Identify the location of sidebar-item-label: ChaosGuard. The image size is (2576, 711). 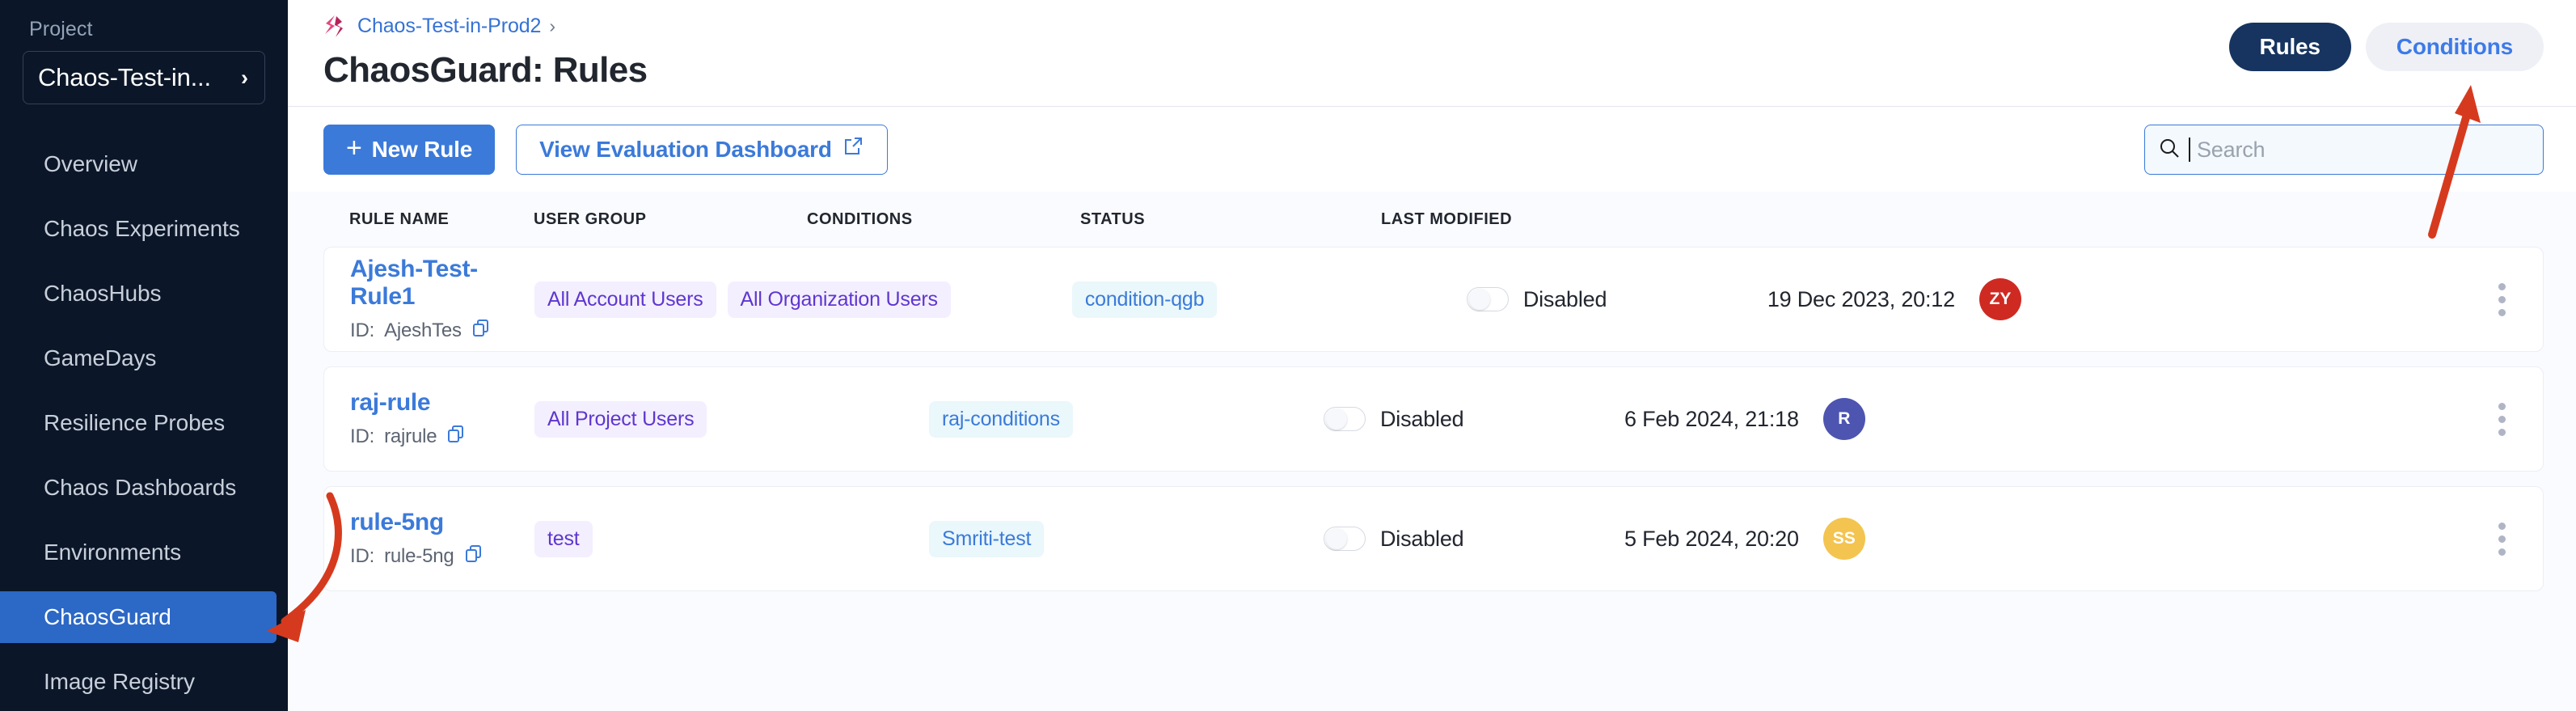
(107, 617).